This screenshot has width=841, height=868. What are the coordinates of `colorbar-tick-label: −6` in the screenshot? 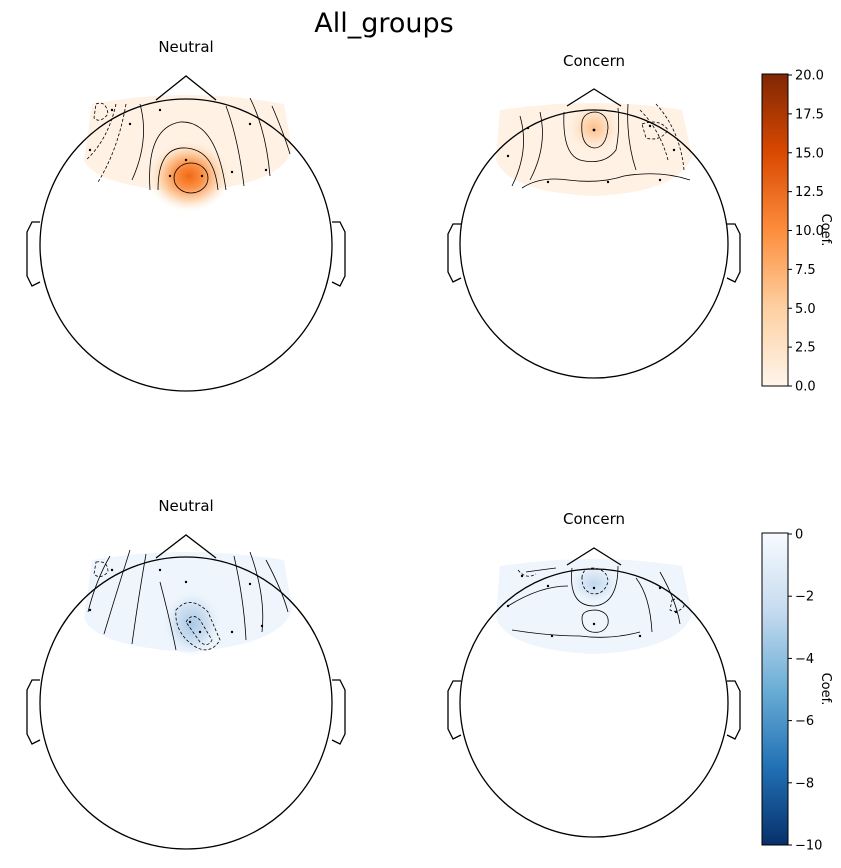 It's located at (804, 721).